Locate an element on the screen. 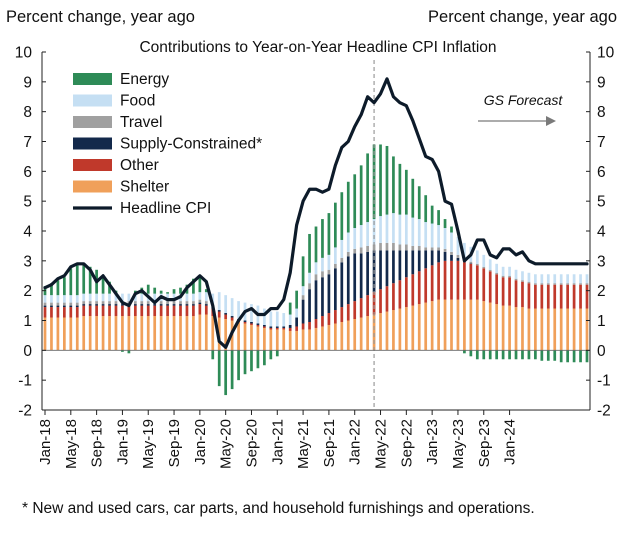  x-tick-label-6: Jan-20 is located at coordinates (200, 442).